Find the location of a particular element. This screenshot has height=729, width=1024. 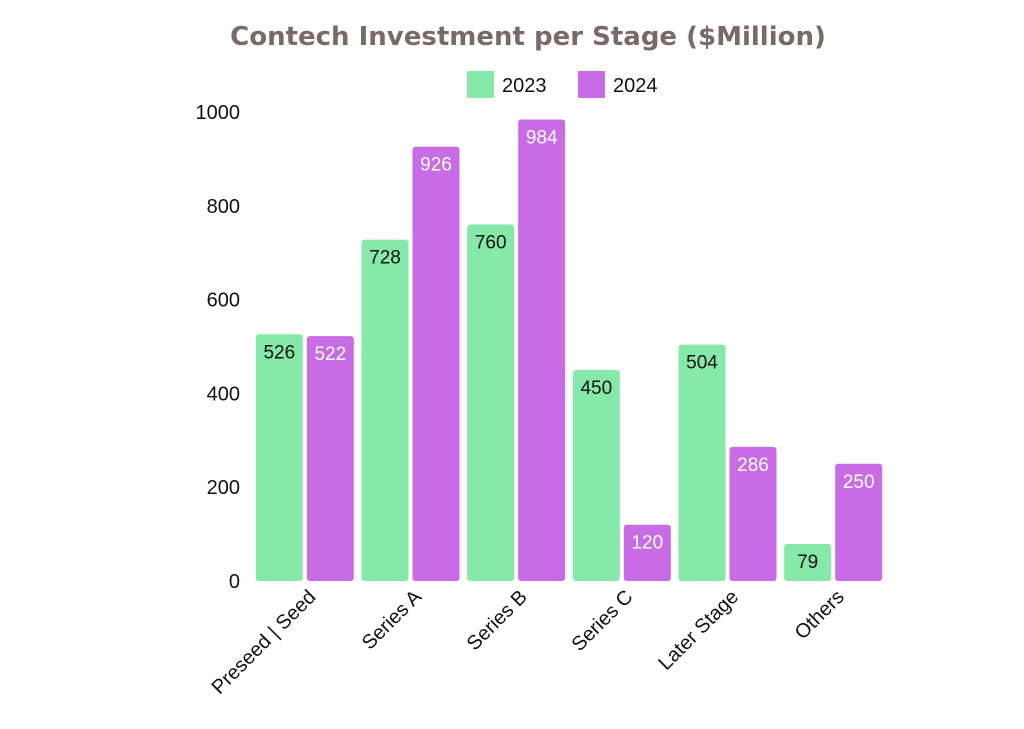

data-label-2024: 926 is located at coordinates (436, 165).